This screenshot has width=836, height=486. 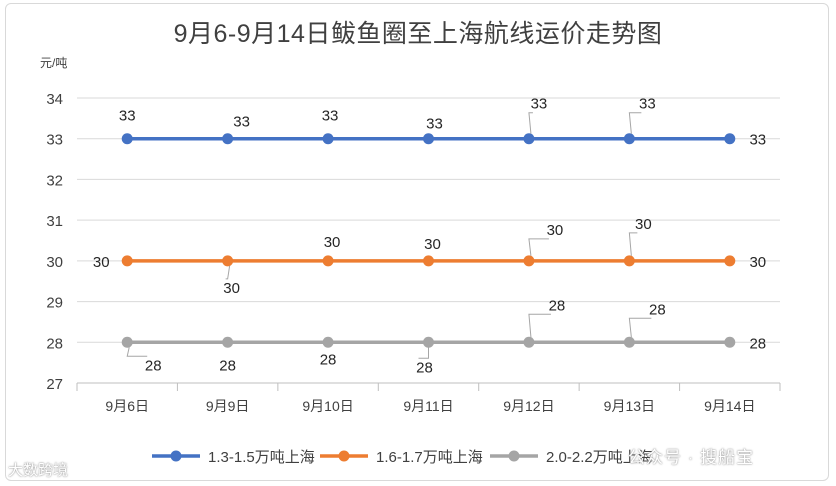 I want to click on x-tick-label: 9月9日, so click(x=228, y=406).